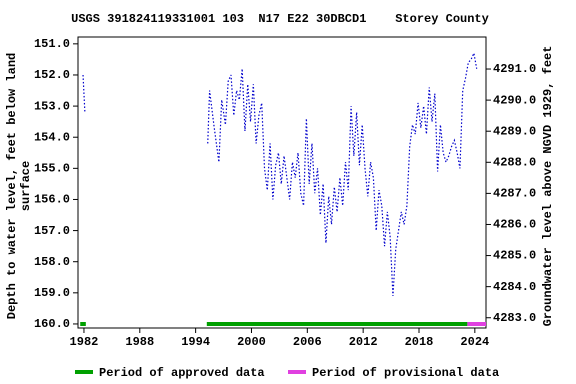 Image resolution: width=576 pixels, height=384 pixels. I want to click on y-tick-label: 158.0, so click(52, 262).